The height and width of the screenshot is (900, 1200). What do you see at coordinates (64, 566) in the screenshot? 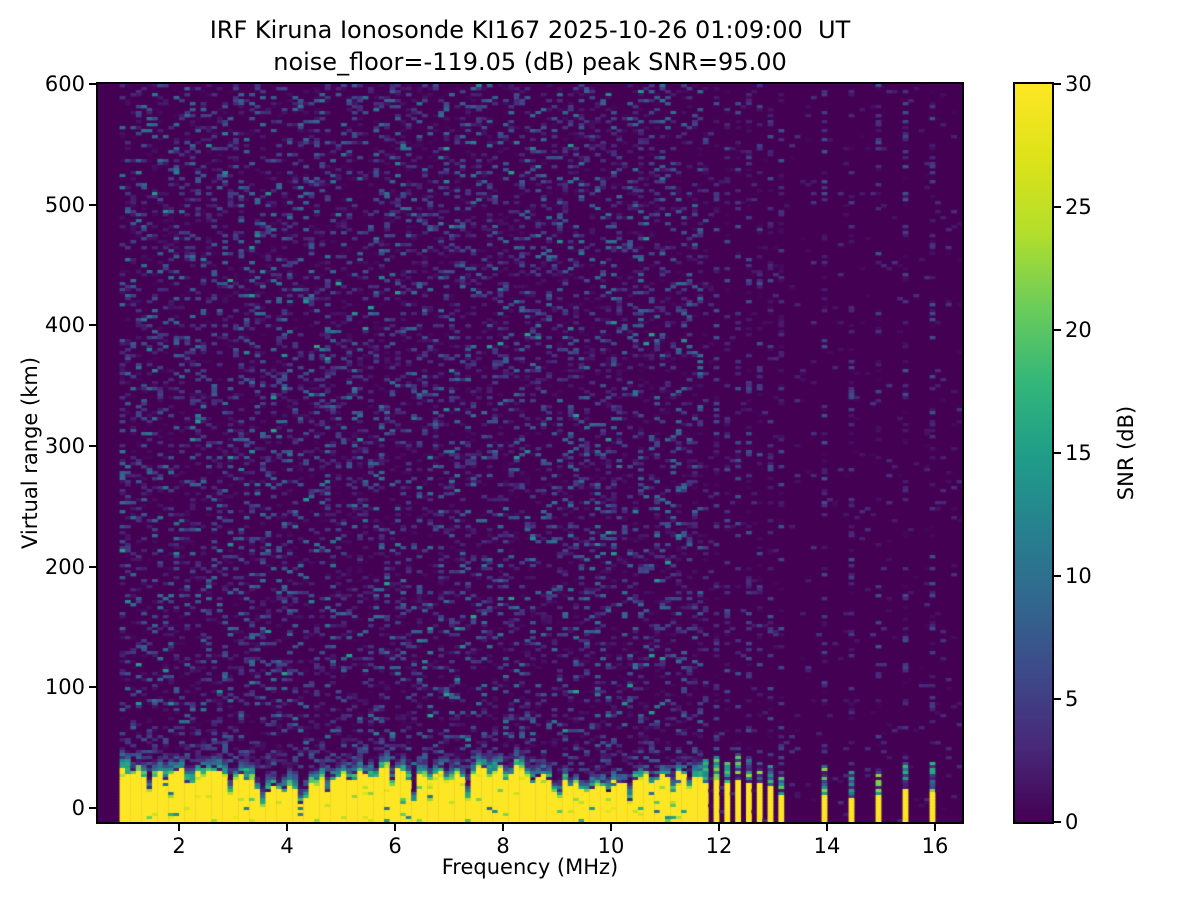
I see `y-tick-label: 200` at bounding box center [64, 566].